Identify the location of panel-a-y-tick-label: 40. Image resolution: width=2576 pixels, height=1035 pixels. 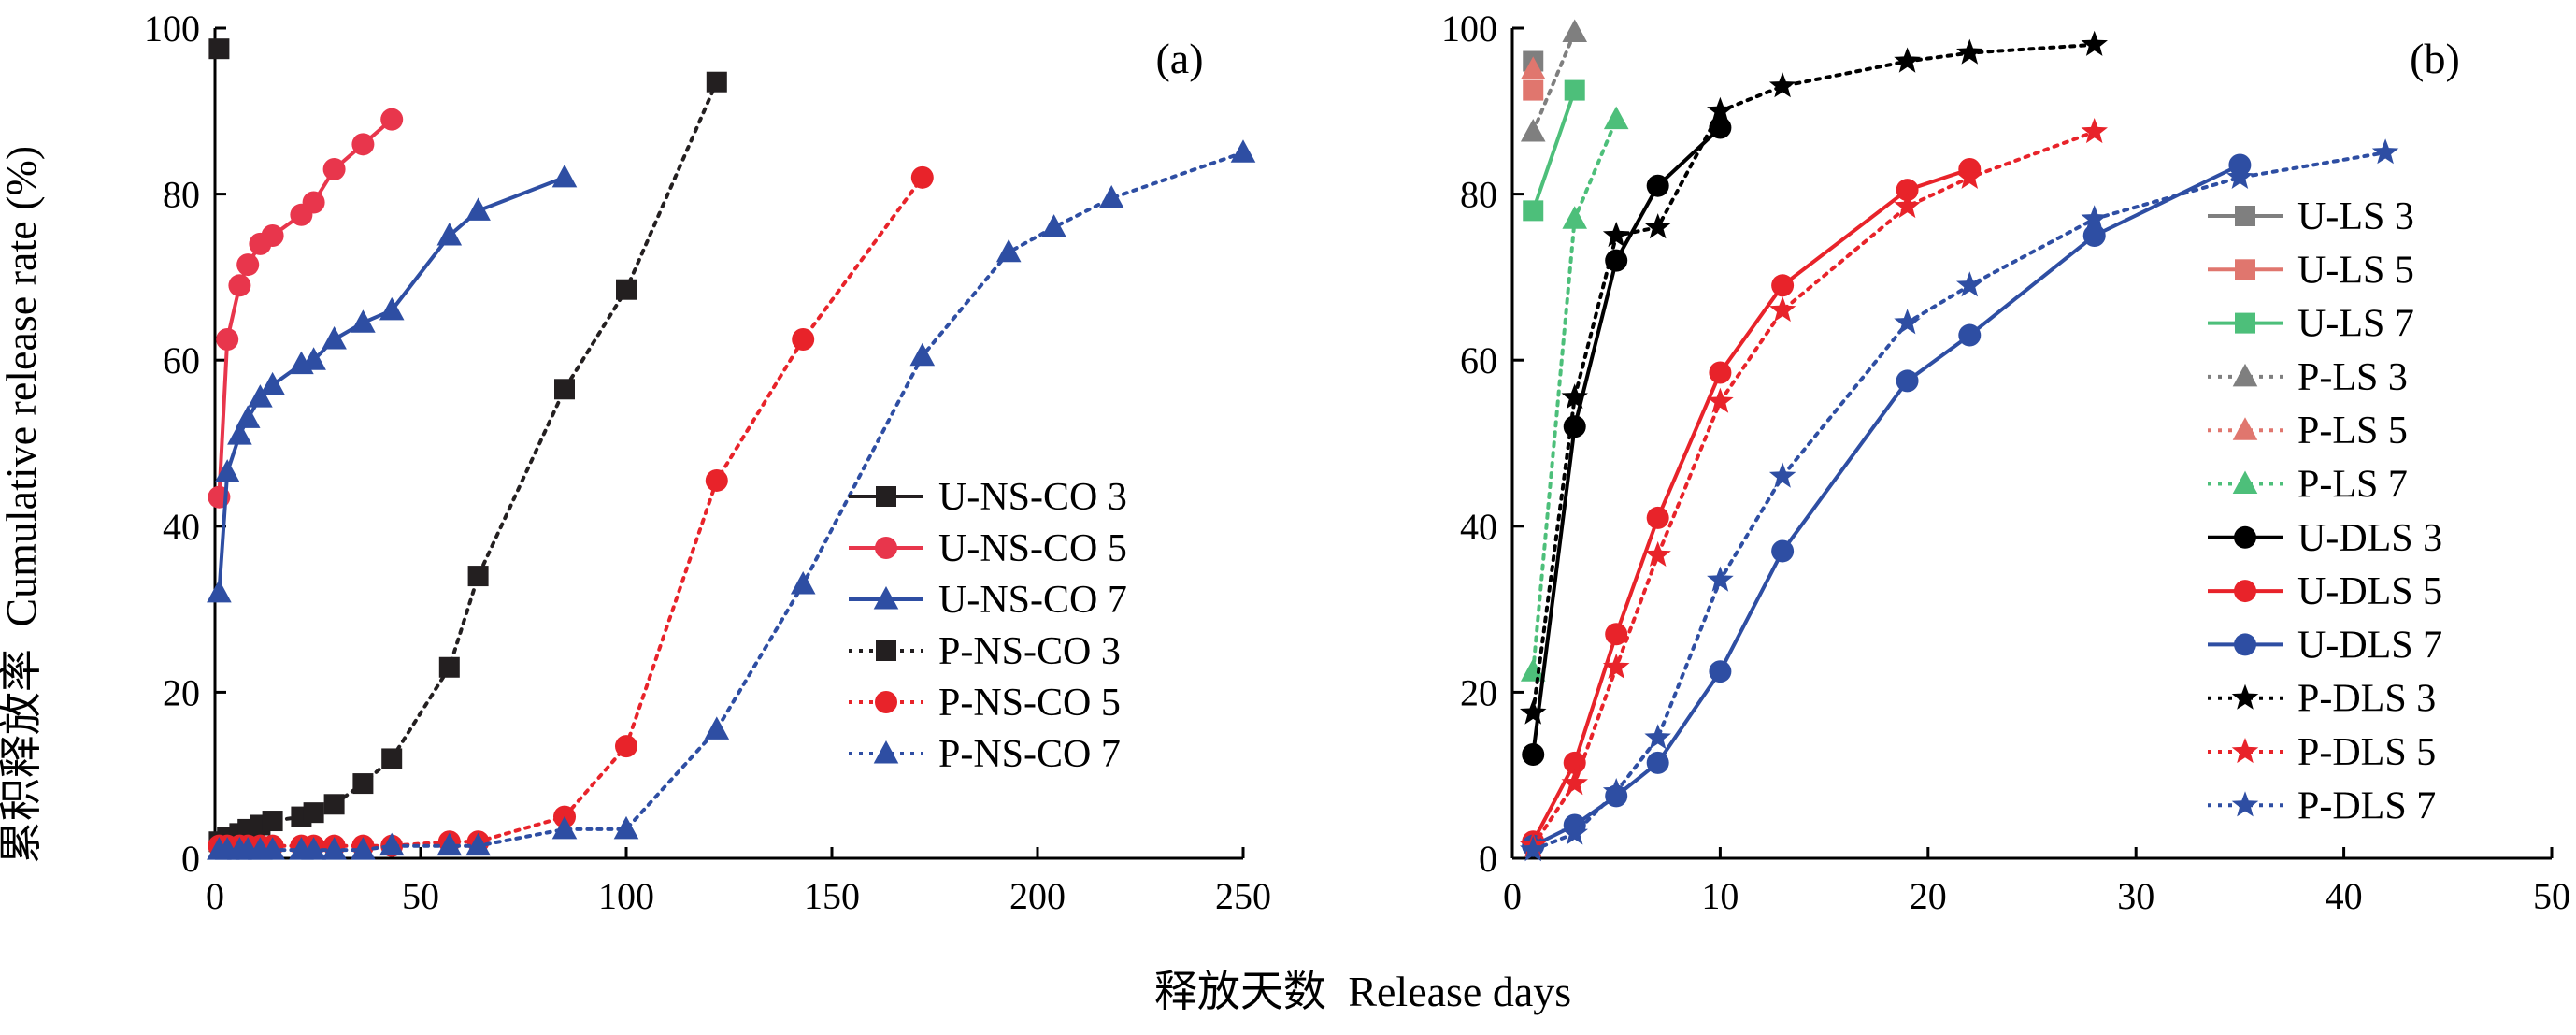
(181, 527).